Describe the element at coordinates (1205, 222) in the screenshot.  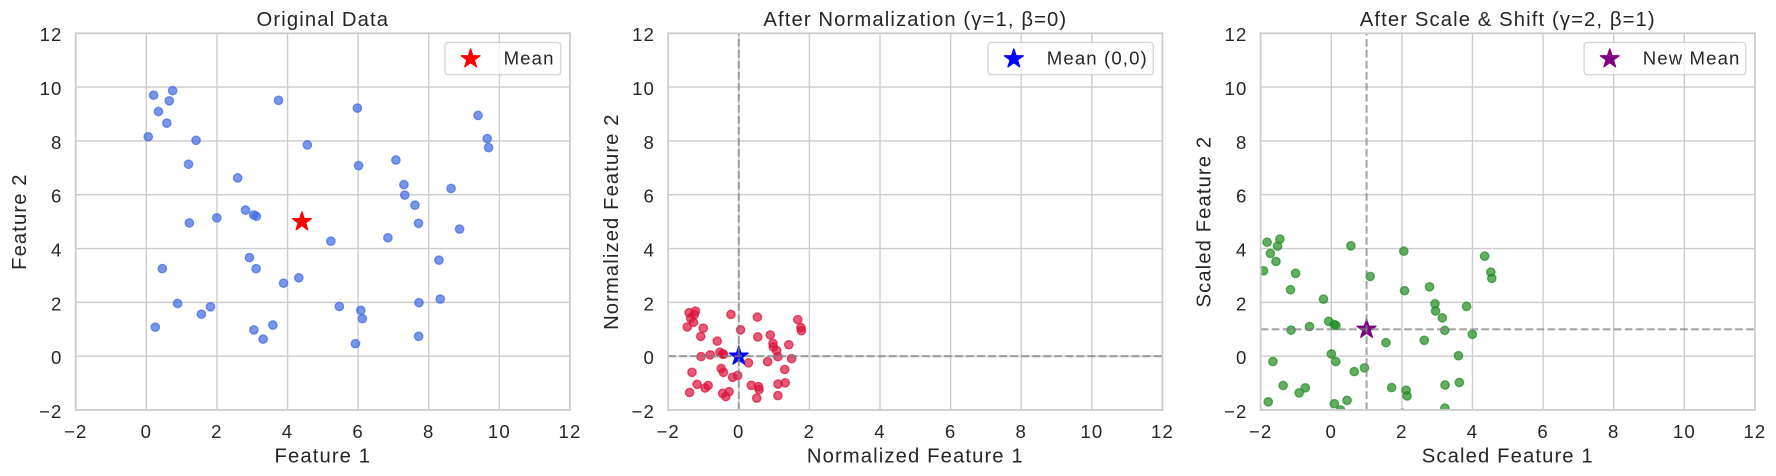
I see `svg-text: Scaled Feature 2` at that location.